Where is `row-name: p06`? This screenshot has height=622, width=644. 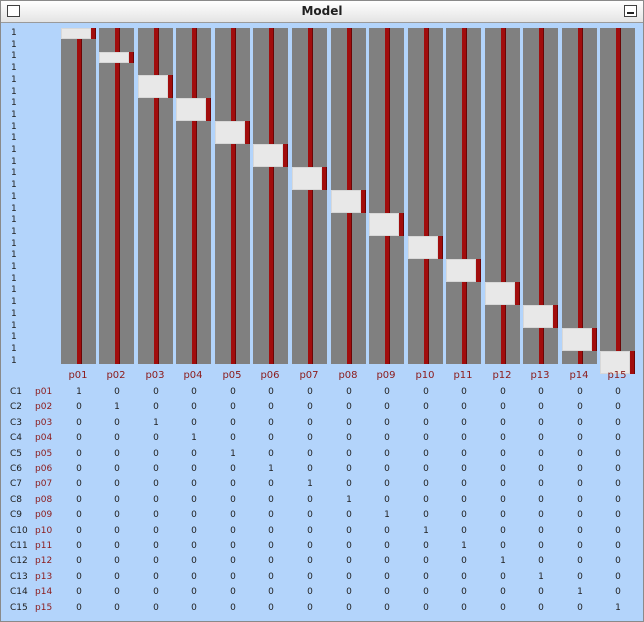 row-name: p06 is located at coordinates (44, 469).